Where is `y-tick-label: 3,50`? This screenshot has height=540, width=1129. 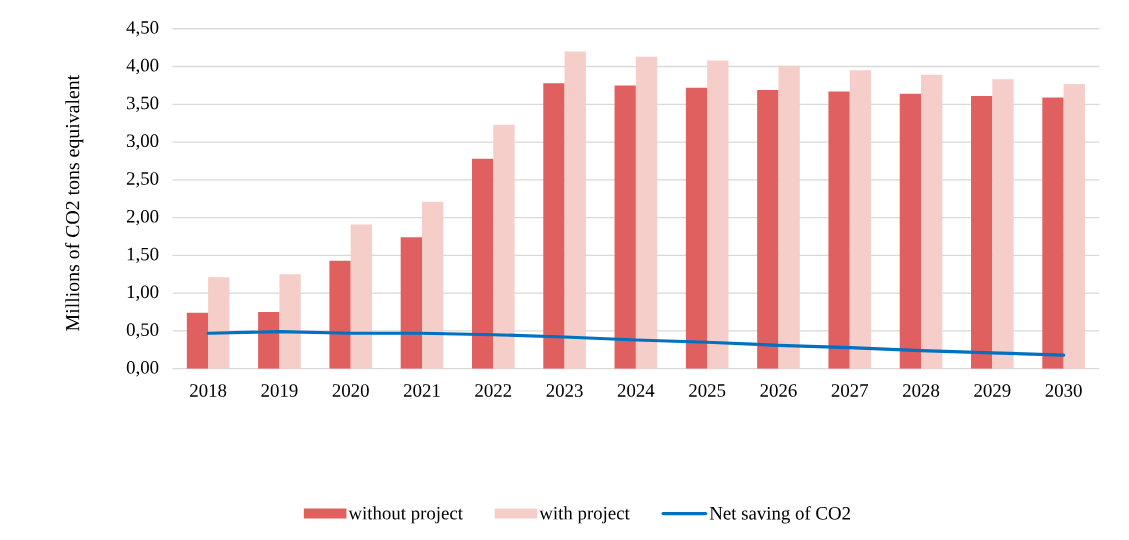
y-tick-label: 3,50 is located at coordinates (143, 104).